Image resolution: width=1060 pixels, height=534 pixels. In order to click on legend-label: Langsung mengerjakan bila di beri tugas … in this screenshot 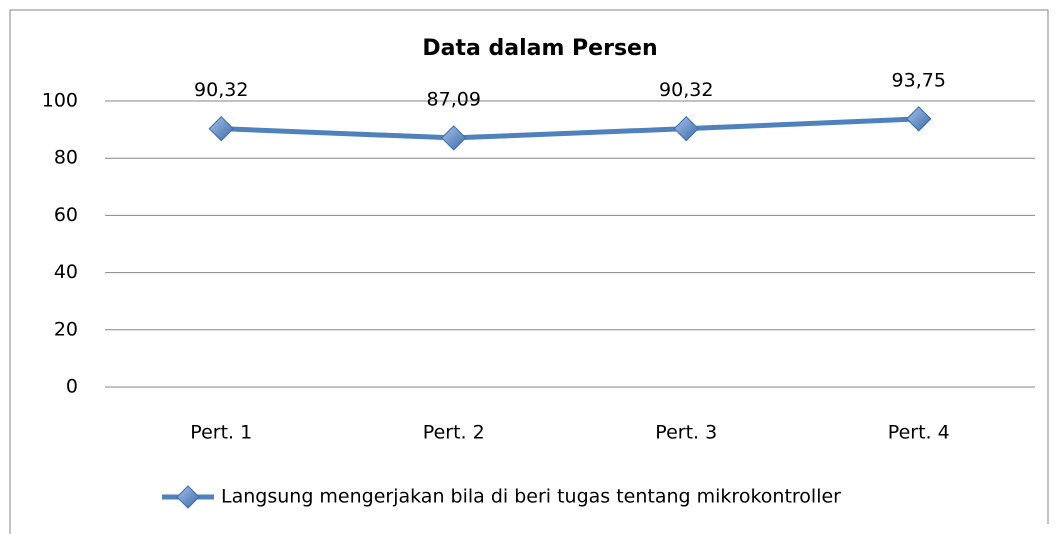, I will do `click(531, 497)`.